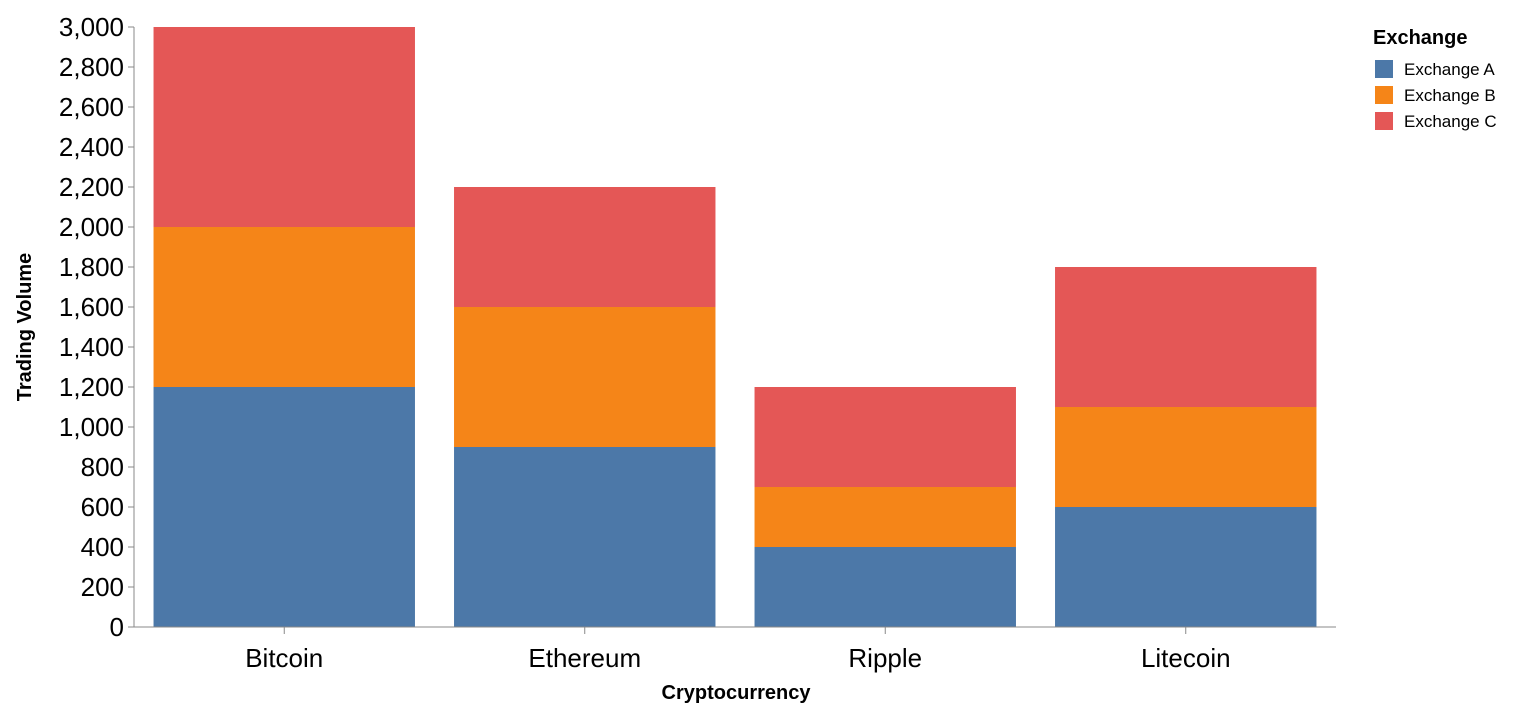 Image resolution: width=1524 pixels, height=712 pixels. I want to click on legend: Exchange Exchange A Exchange B Exchange C, so click(1435, 79).